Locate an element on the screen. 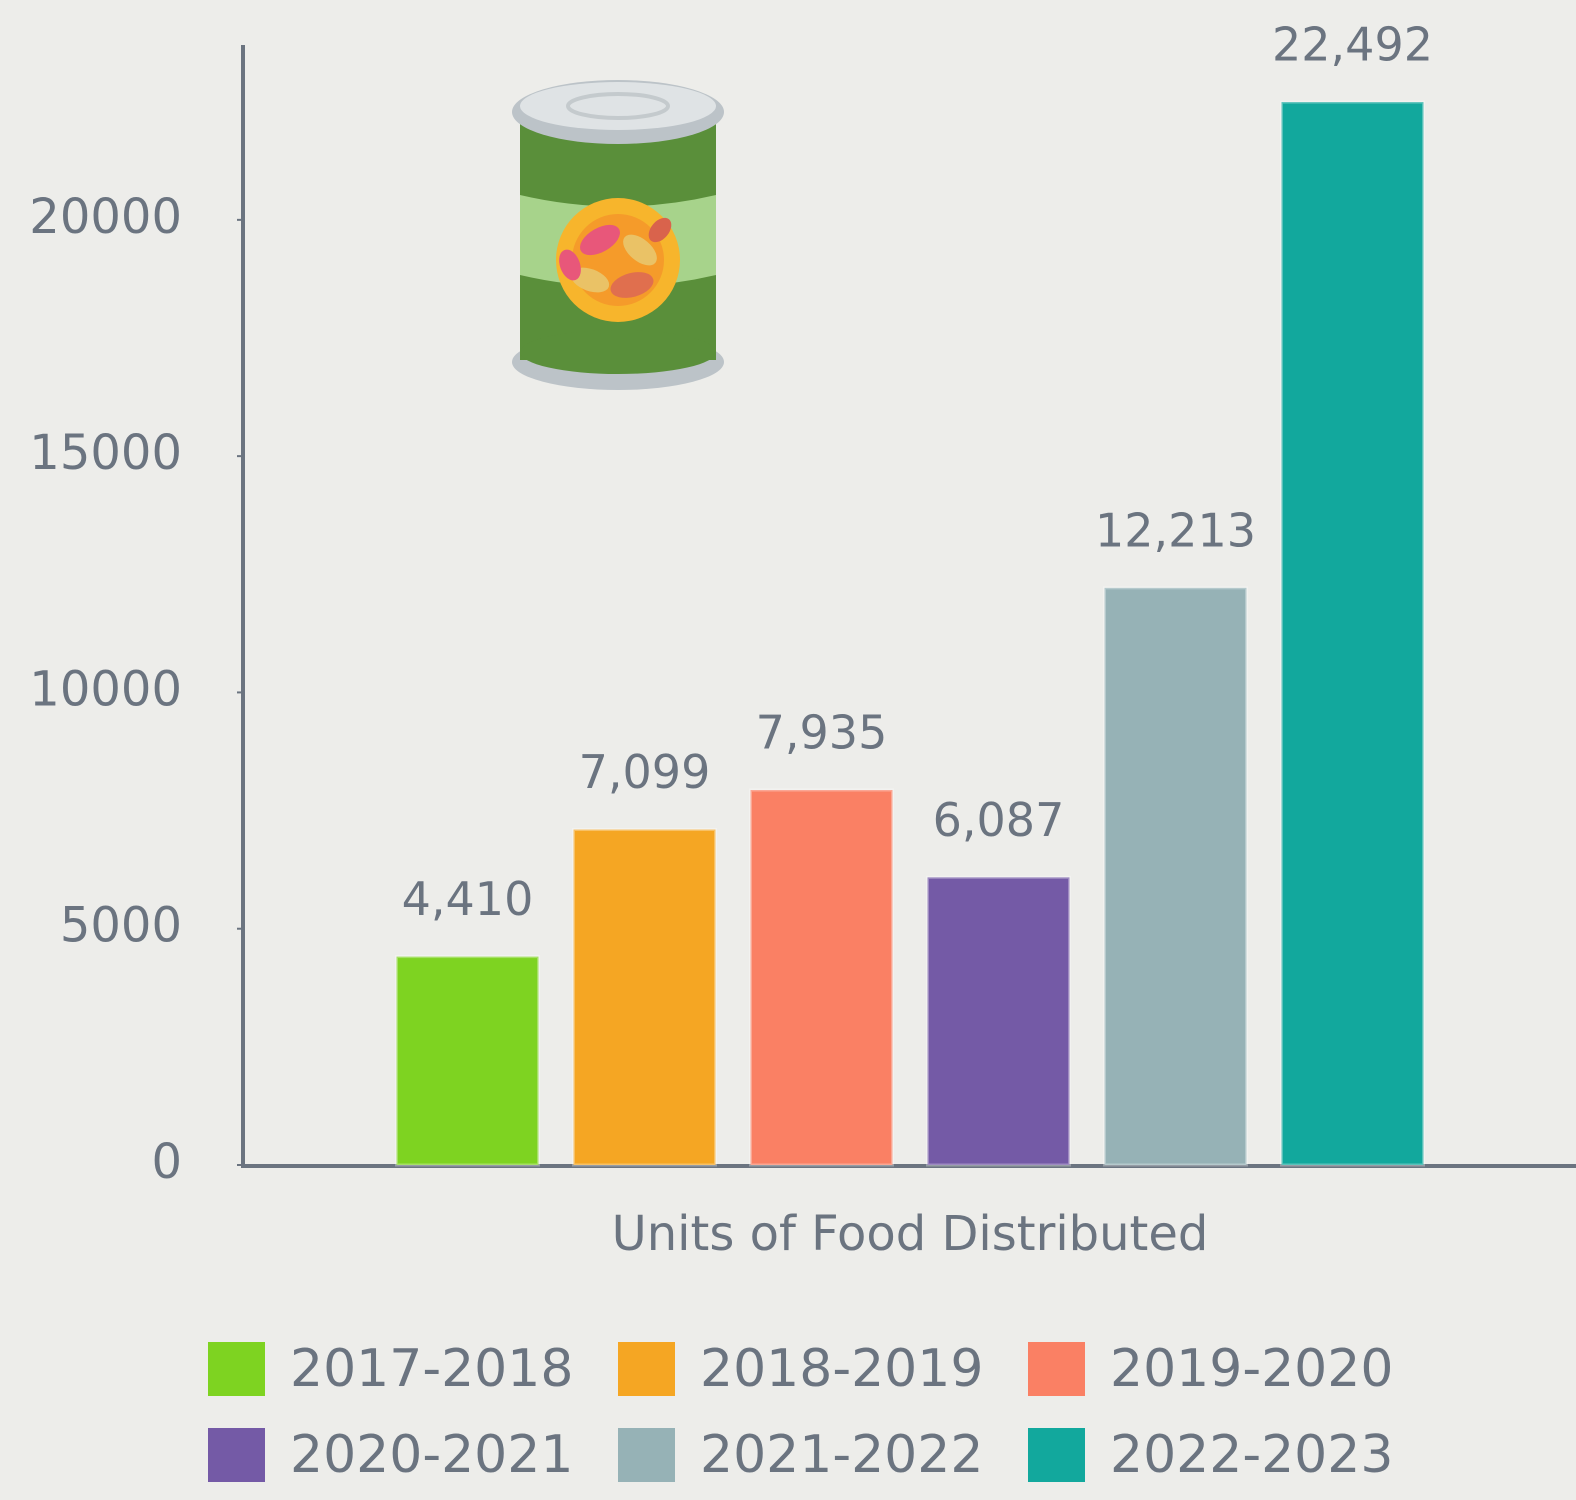 This screenshot has height=1500, width=1576. y-tick-label: 0 is located at coordinates (166, 1162).